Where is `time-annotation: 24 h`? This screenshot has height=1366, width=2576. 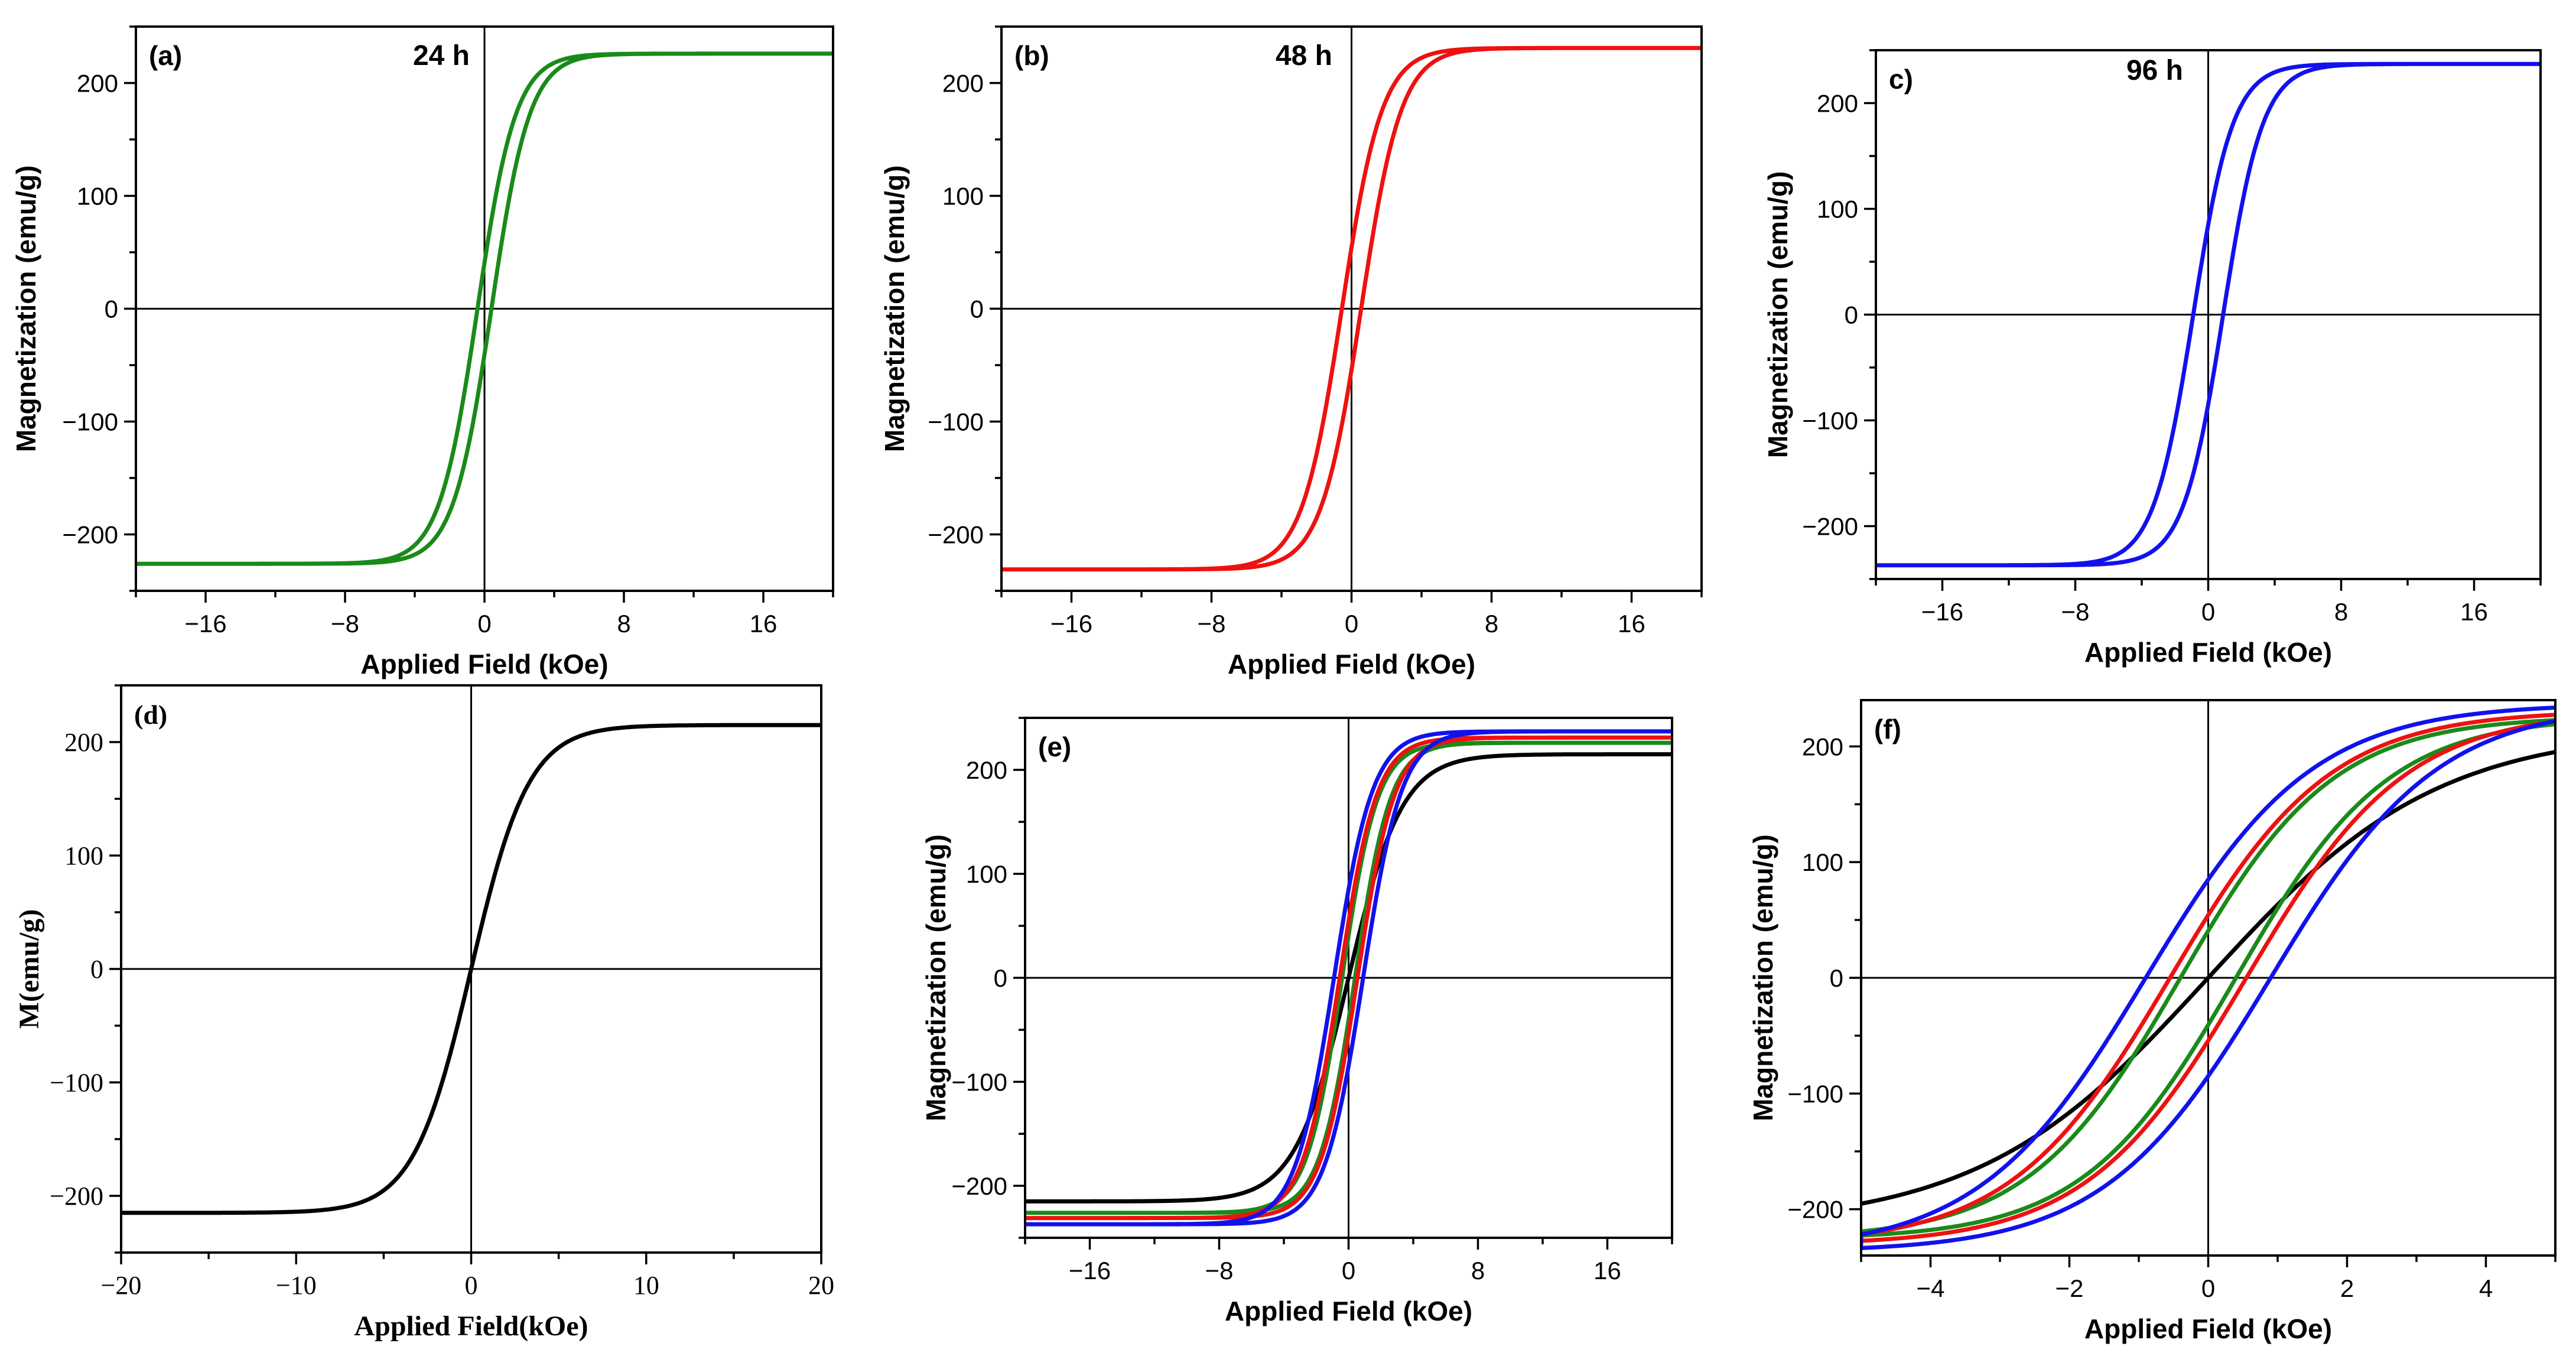 time-annotation: 24 h is located at coordinates (442, 55).